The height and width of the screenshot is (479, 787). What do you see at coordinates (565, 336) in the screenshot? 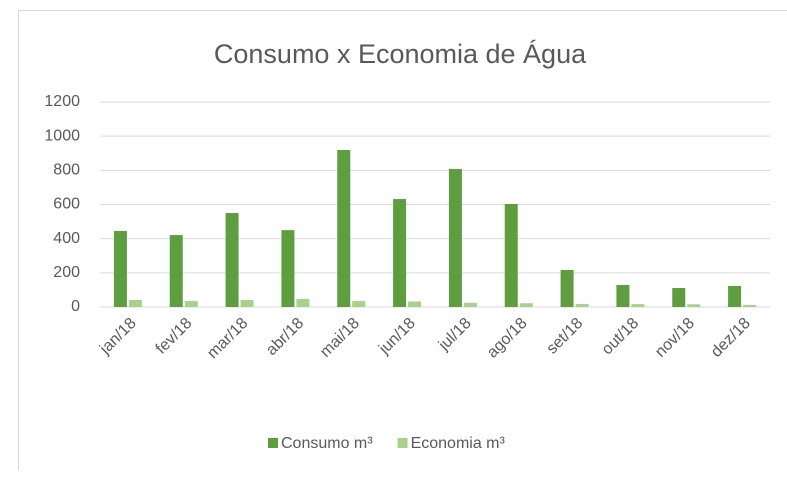
I see `x-tick-label: set/18` at bounding box center [565, 336].